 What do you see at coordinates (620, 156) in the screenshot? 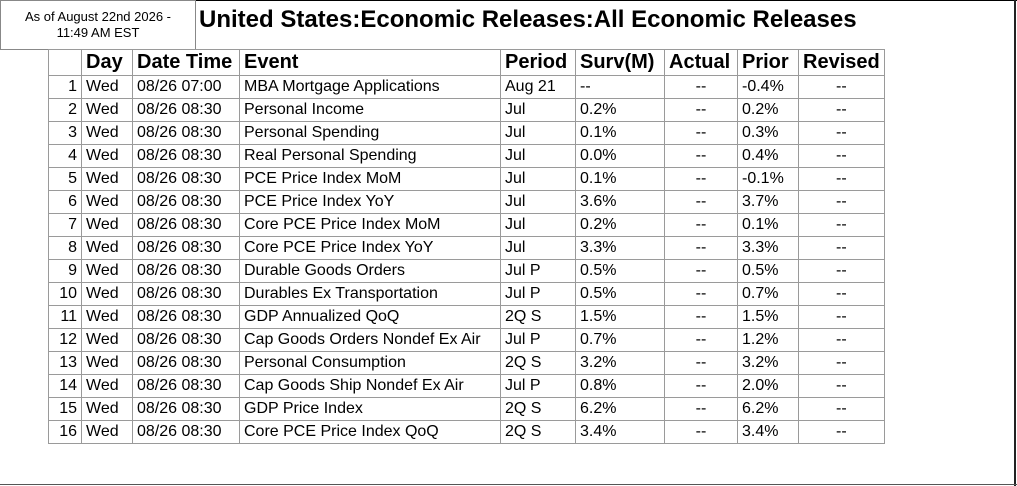
I see `cell-surv: 0.0%` at bounding box center [620, 156].